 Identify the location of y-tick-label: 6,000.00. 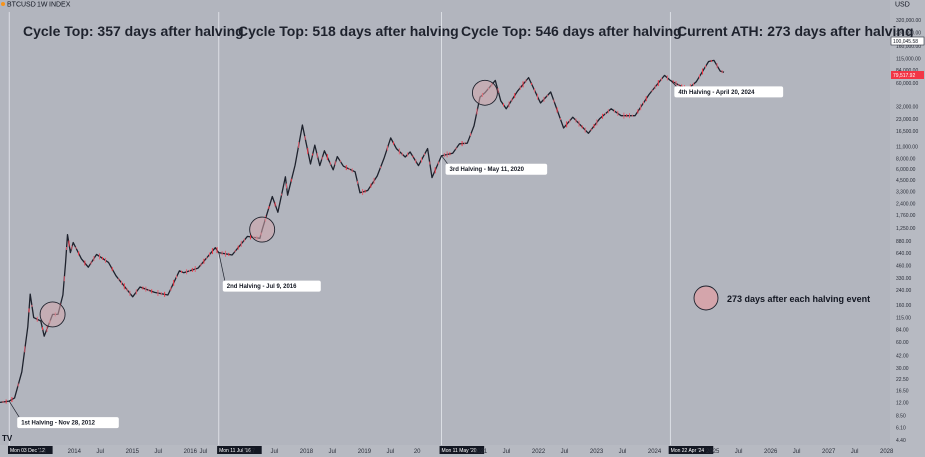
(906, 170).